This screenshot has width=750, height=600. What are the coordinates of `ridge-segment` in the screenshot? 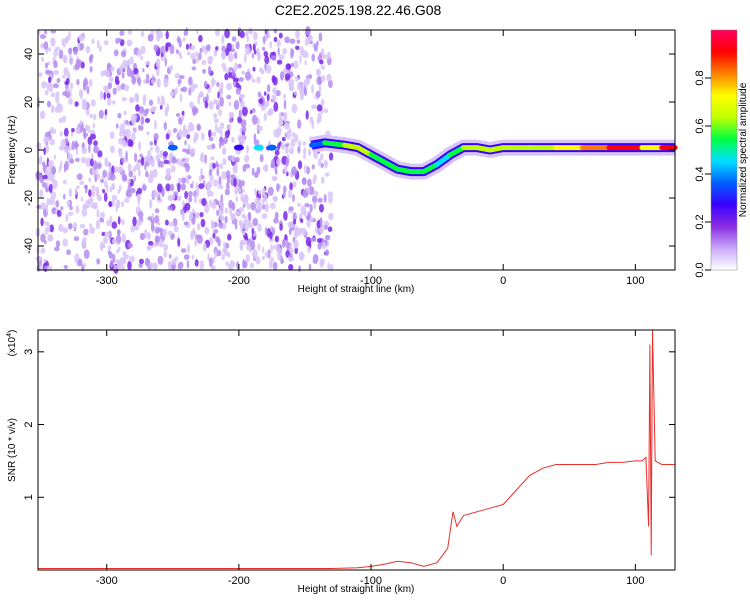 It's located at (443, 159).